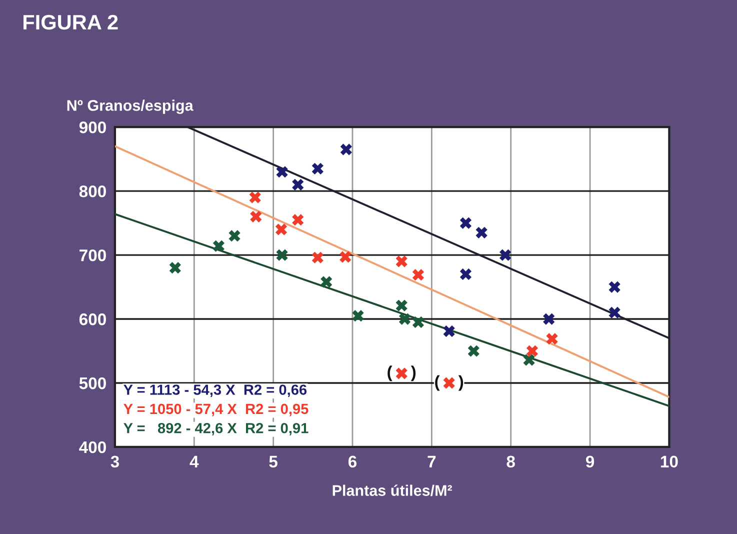 The image size is (737, 534). I want to click on chart-title: FIGURA 2, so click(71, 22).